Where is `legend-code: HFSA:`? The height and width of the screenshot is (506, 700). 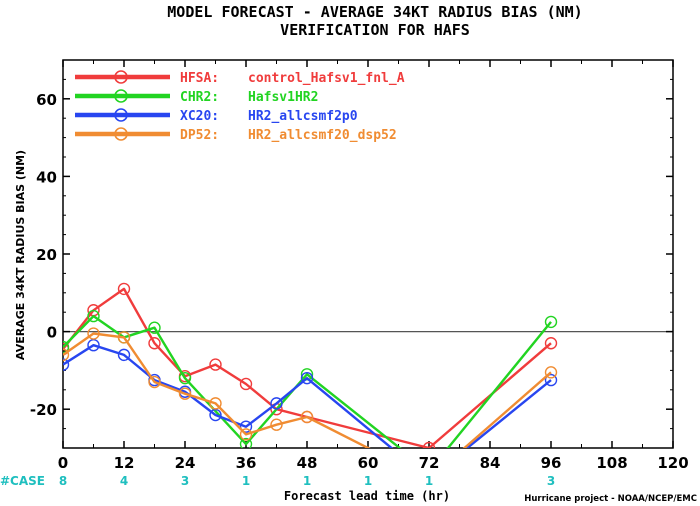 legend-code: HFSA: is located at coordinates (199, 78).